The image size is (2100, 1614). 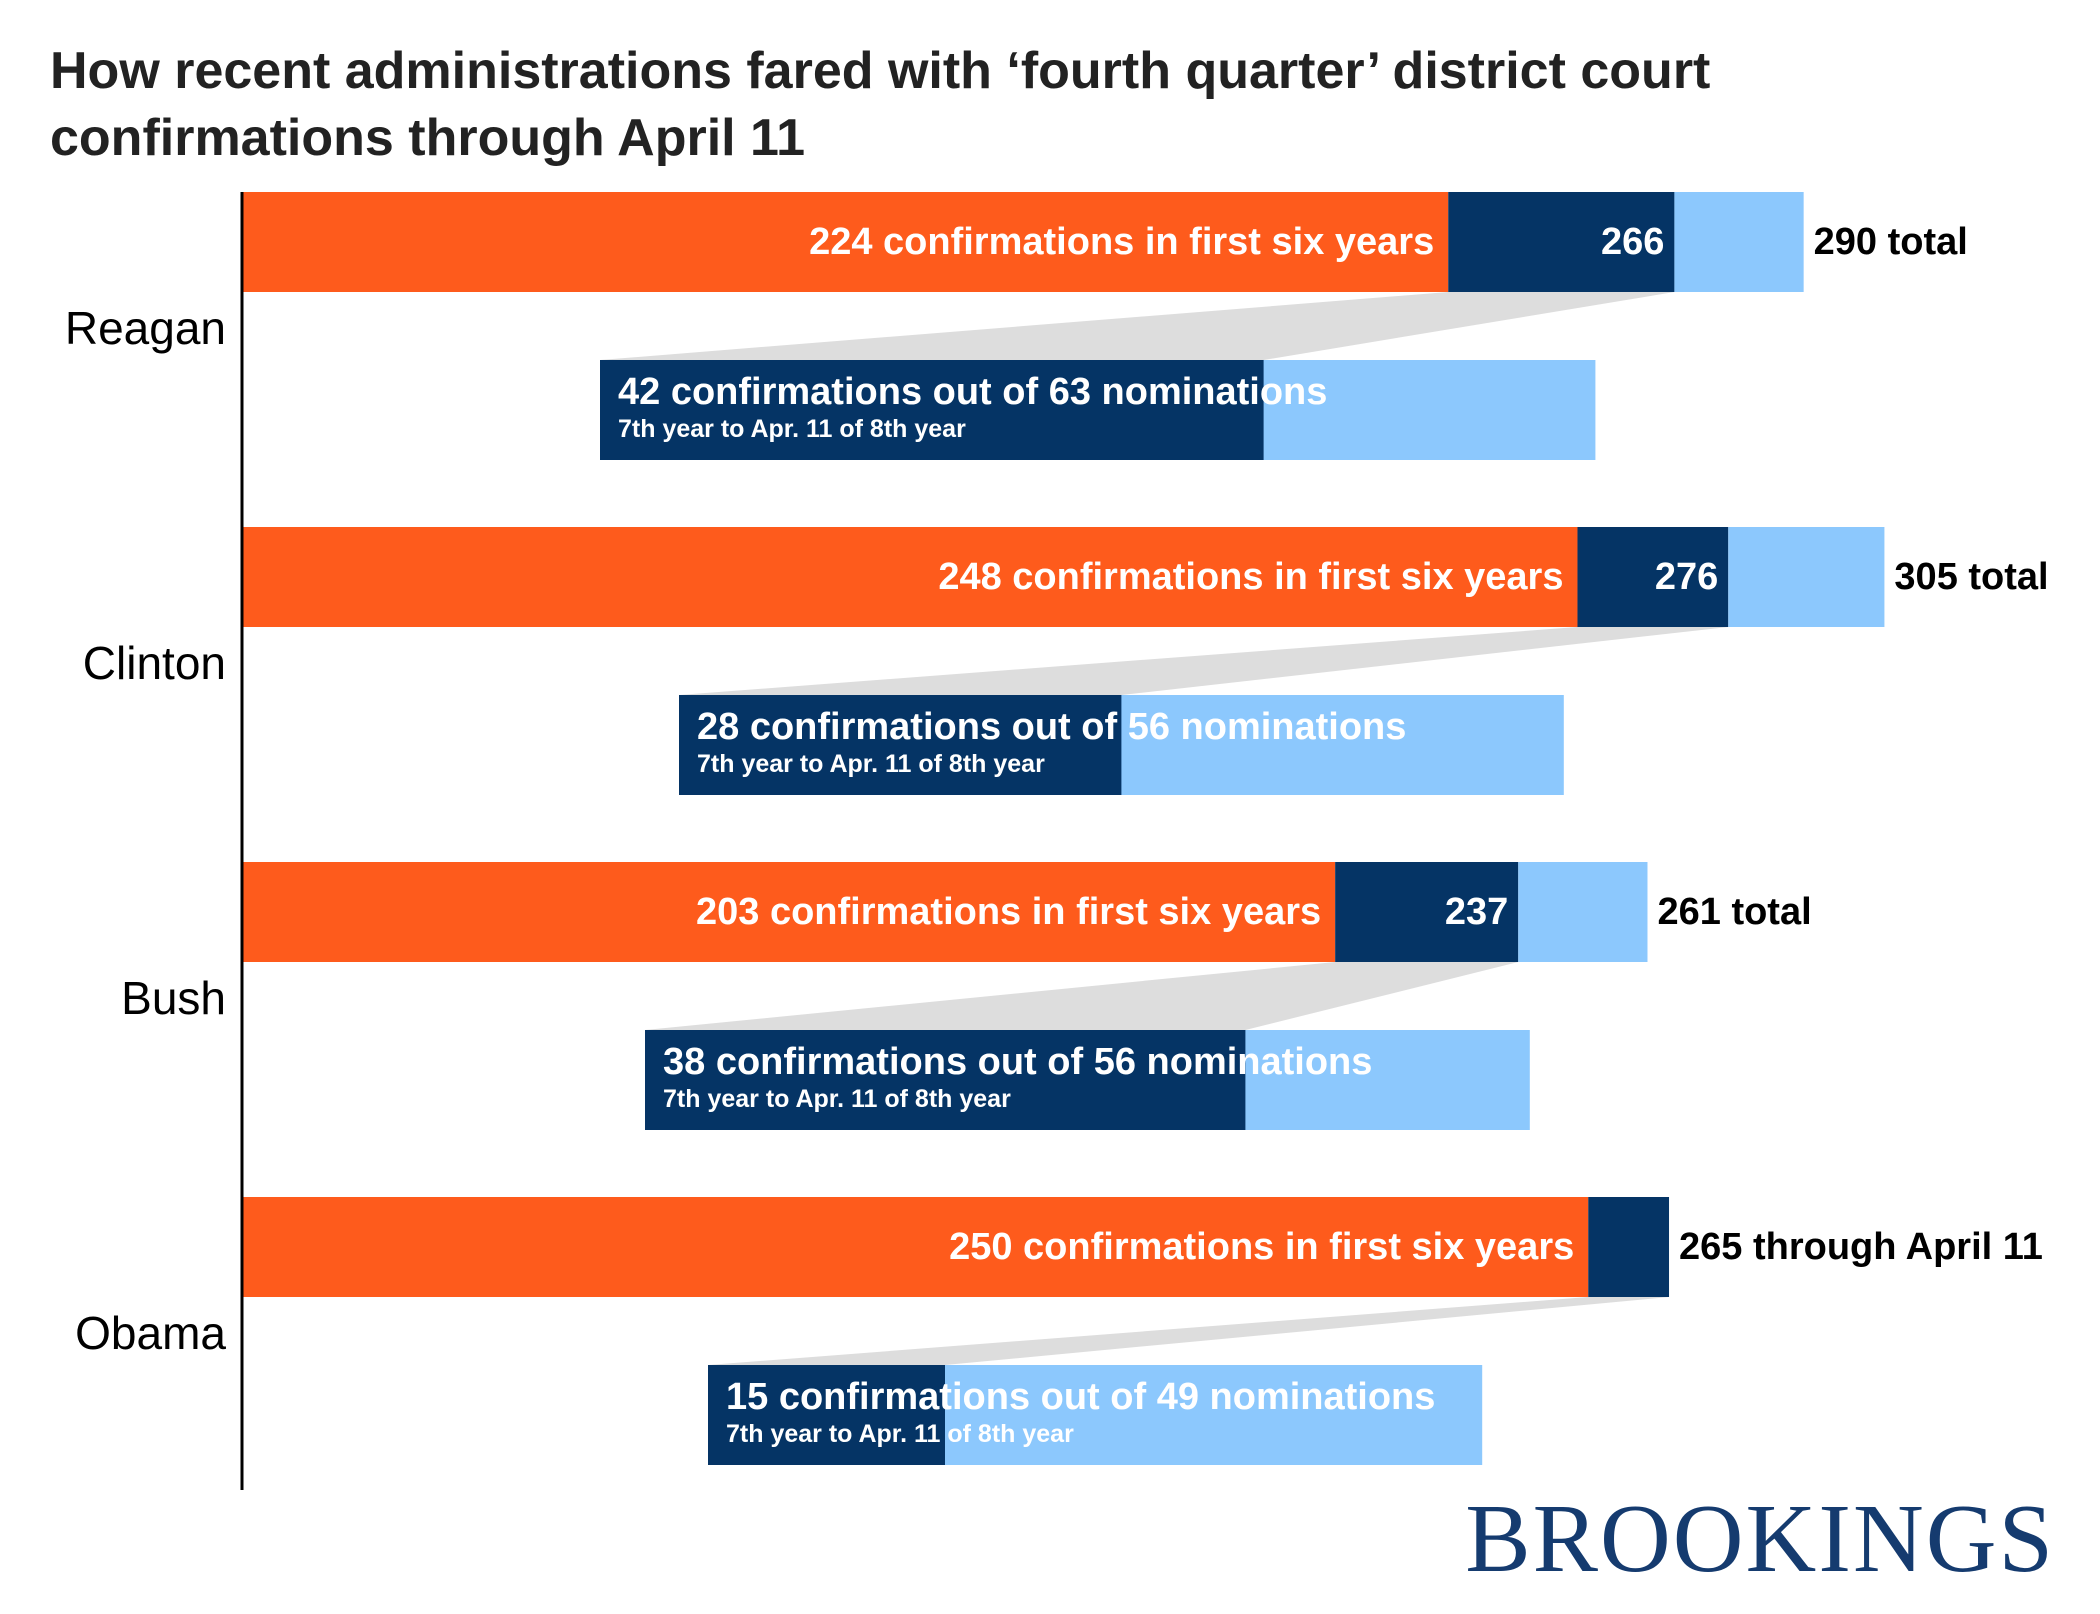 What do you see at coordinates (1080, 1397) in the screenshot?
I see `detail-label-obama: 15 confirmations out of 49 nominations` at bounding box center [1080, 1397].